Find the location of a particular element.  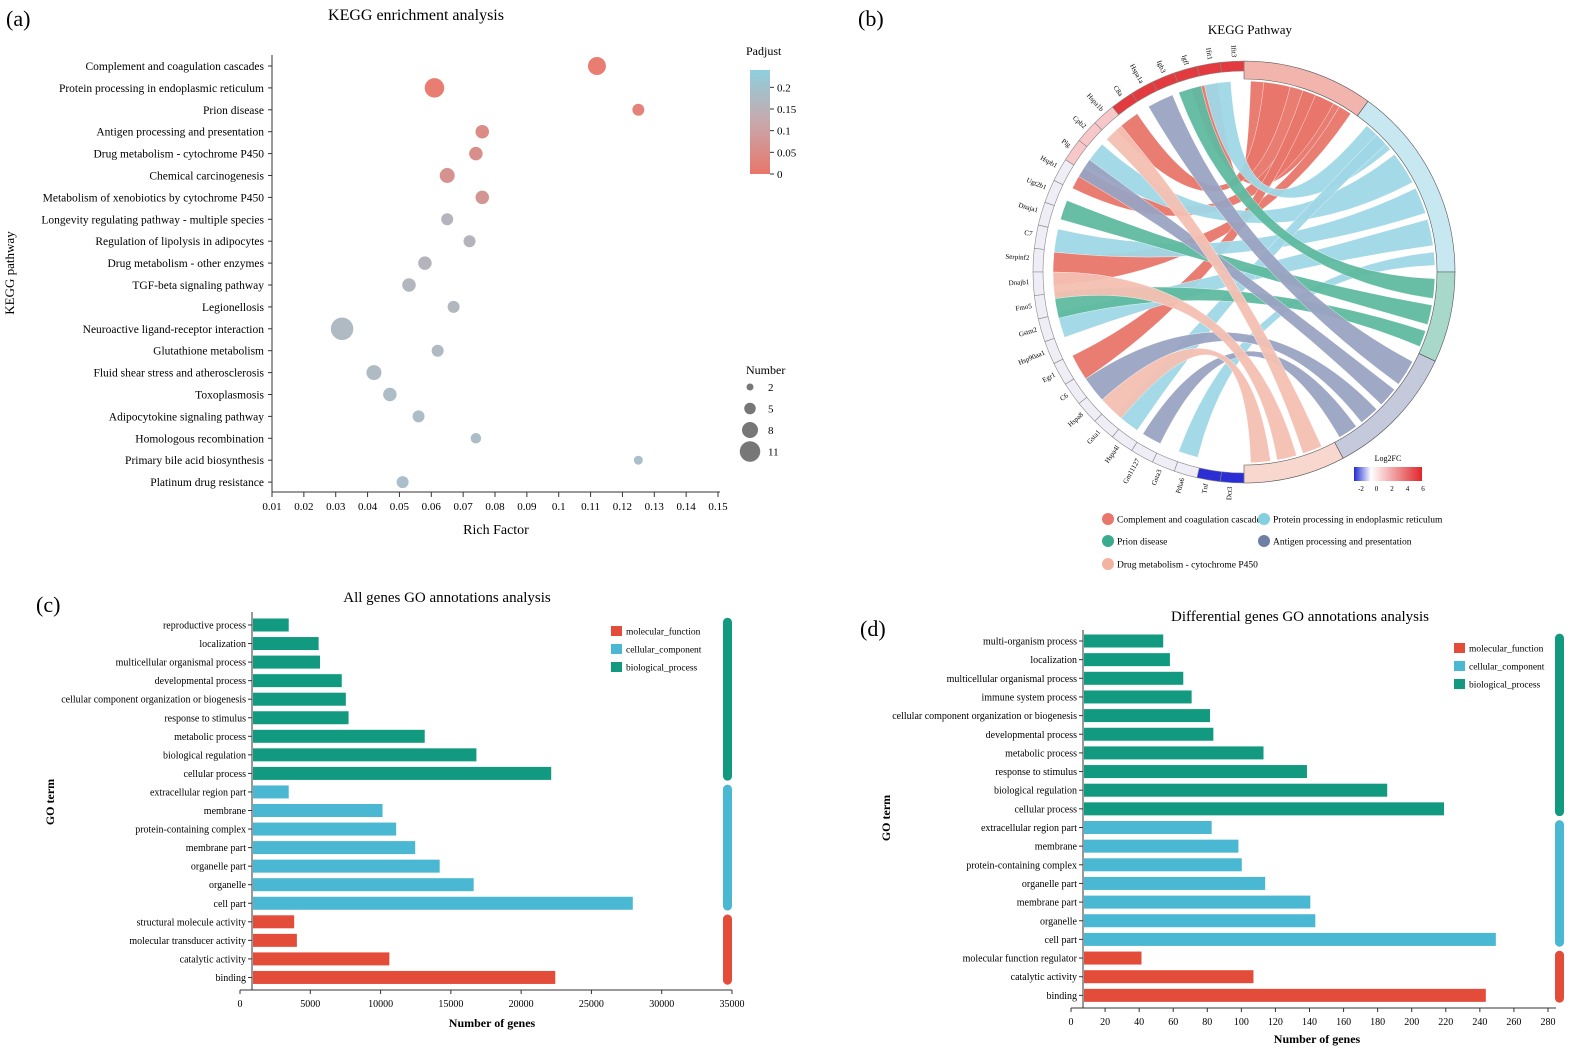

gene-label: Hsp90aa1 is located at coordinates (1031, 358).